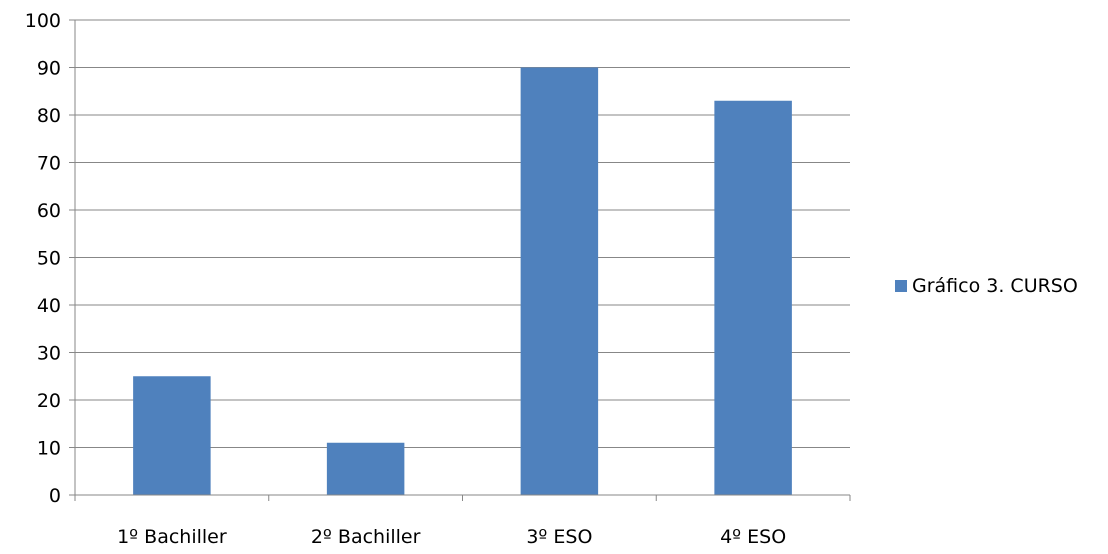  What do you see at coordinates (49, 449) in the screenshot?
I see `y-tick-label-10: 10` at bounding box center [49, 449].